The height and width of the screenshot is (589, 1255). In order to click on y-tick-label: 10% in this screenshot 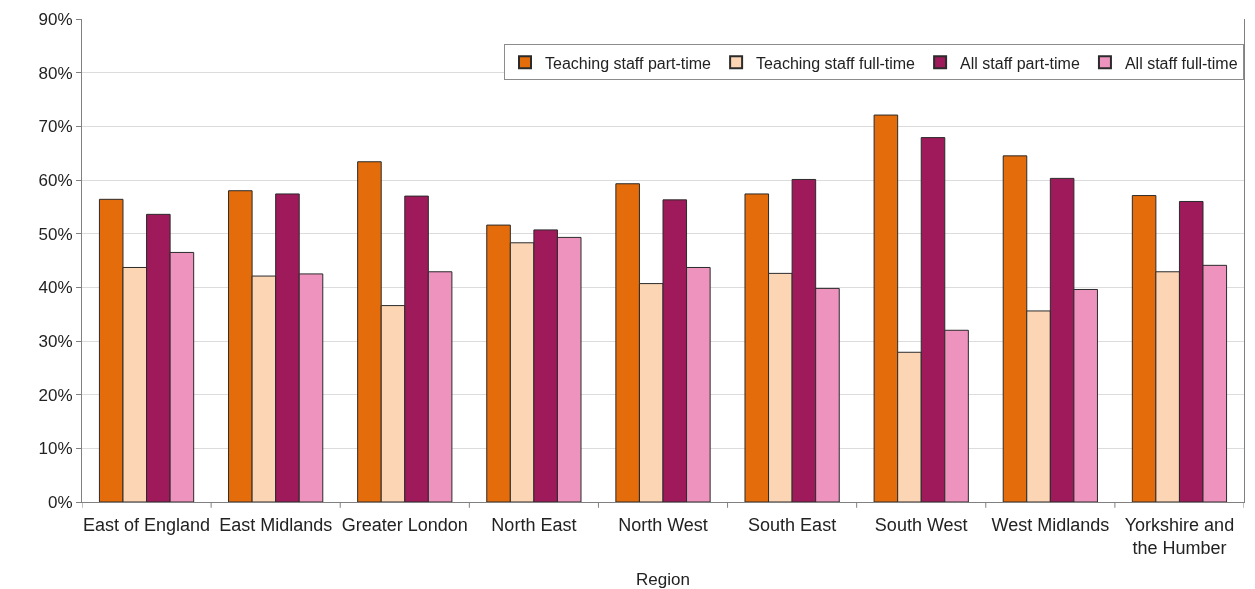, I will do `click(55, 449)`.